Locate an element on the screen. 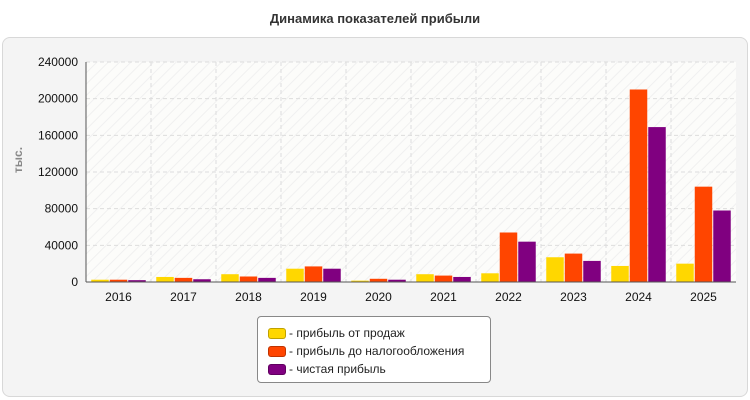 The image size is (750, 400). legend-swatch-pretax is located at coordinates (277, 351).